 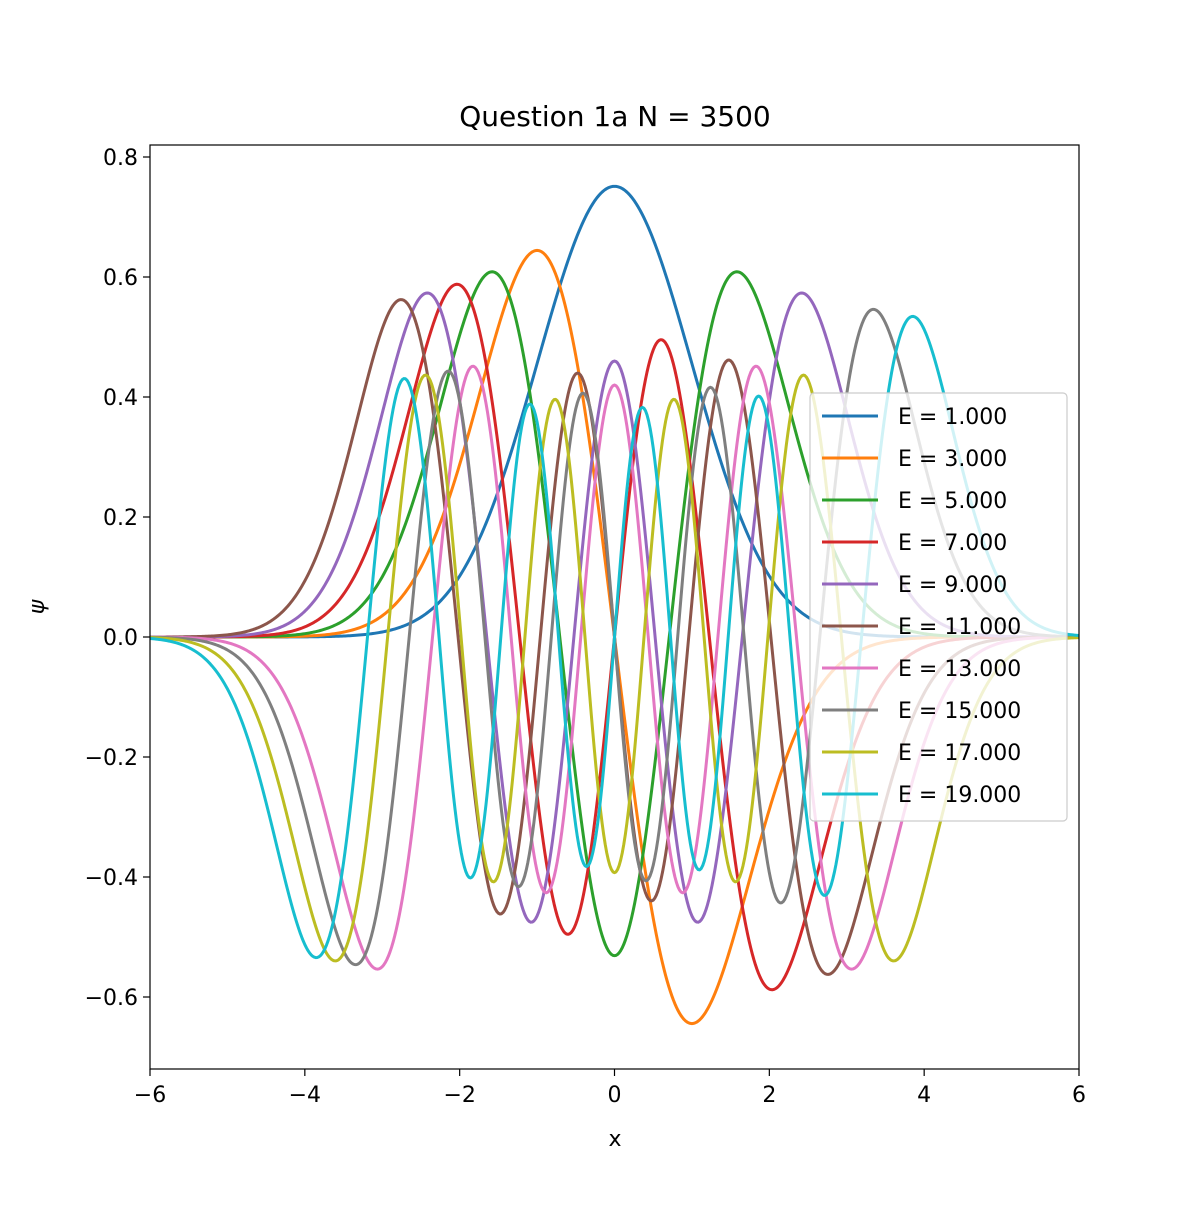 I want to click on x-tick-label: 2, so click(x=769, y=1095).